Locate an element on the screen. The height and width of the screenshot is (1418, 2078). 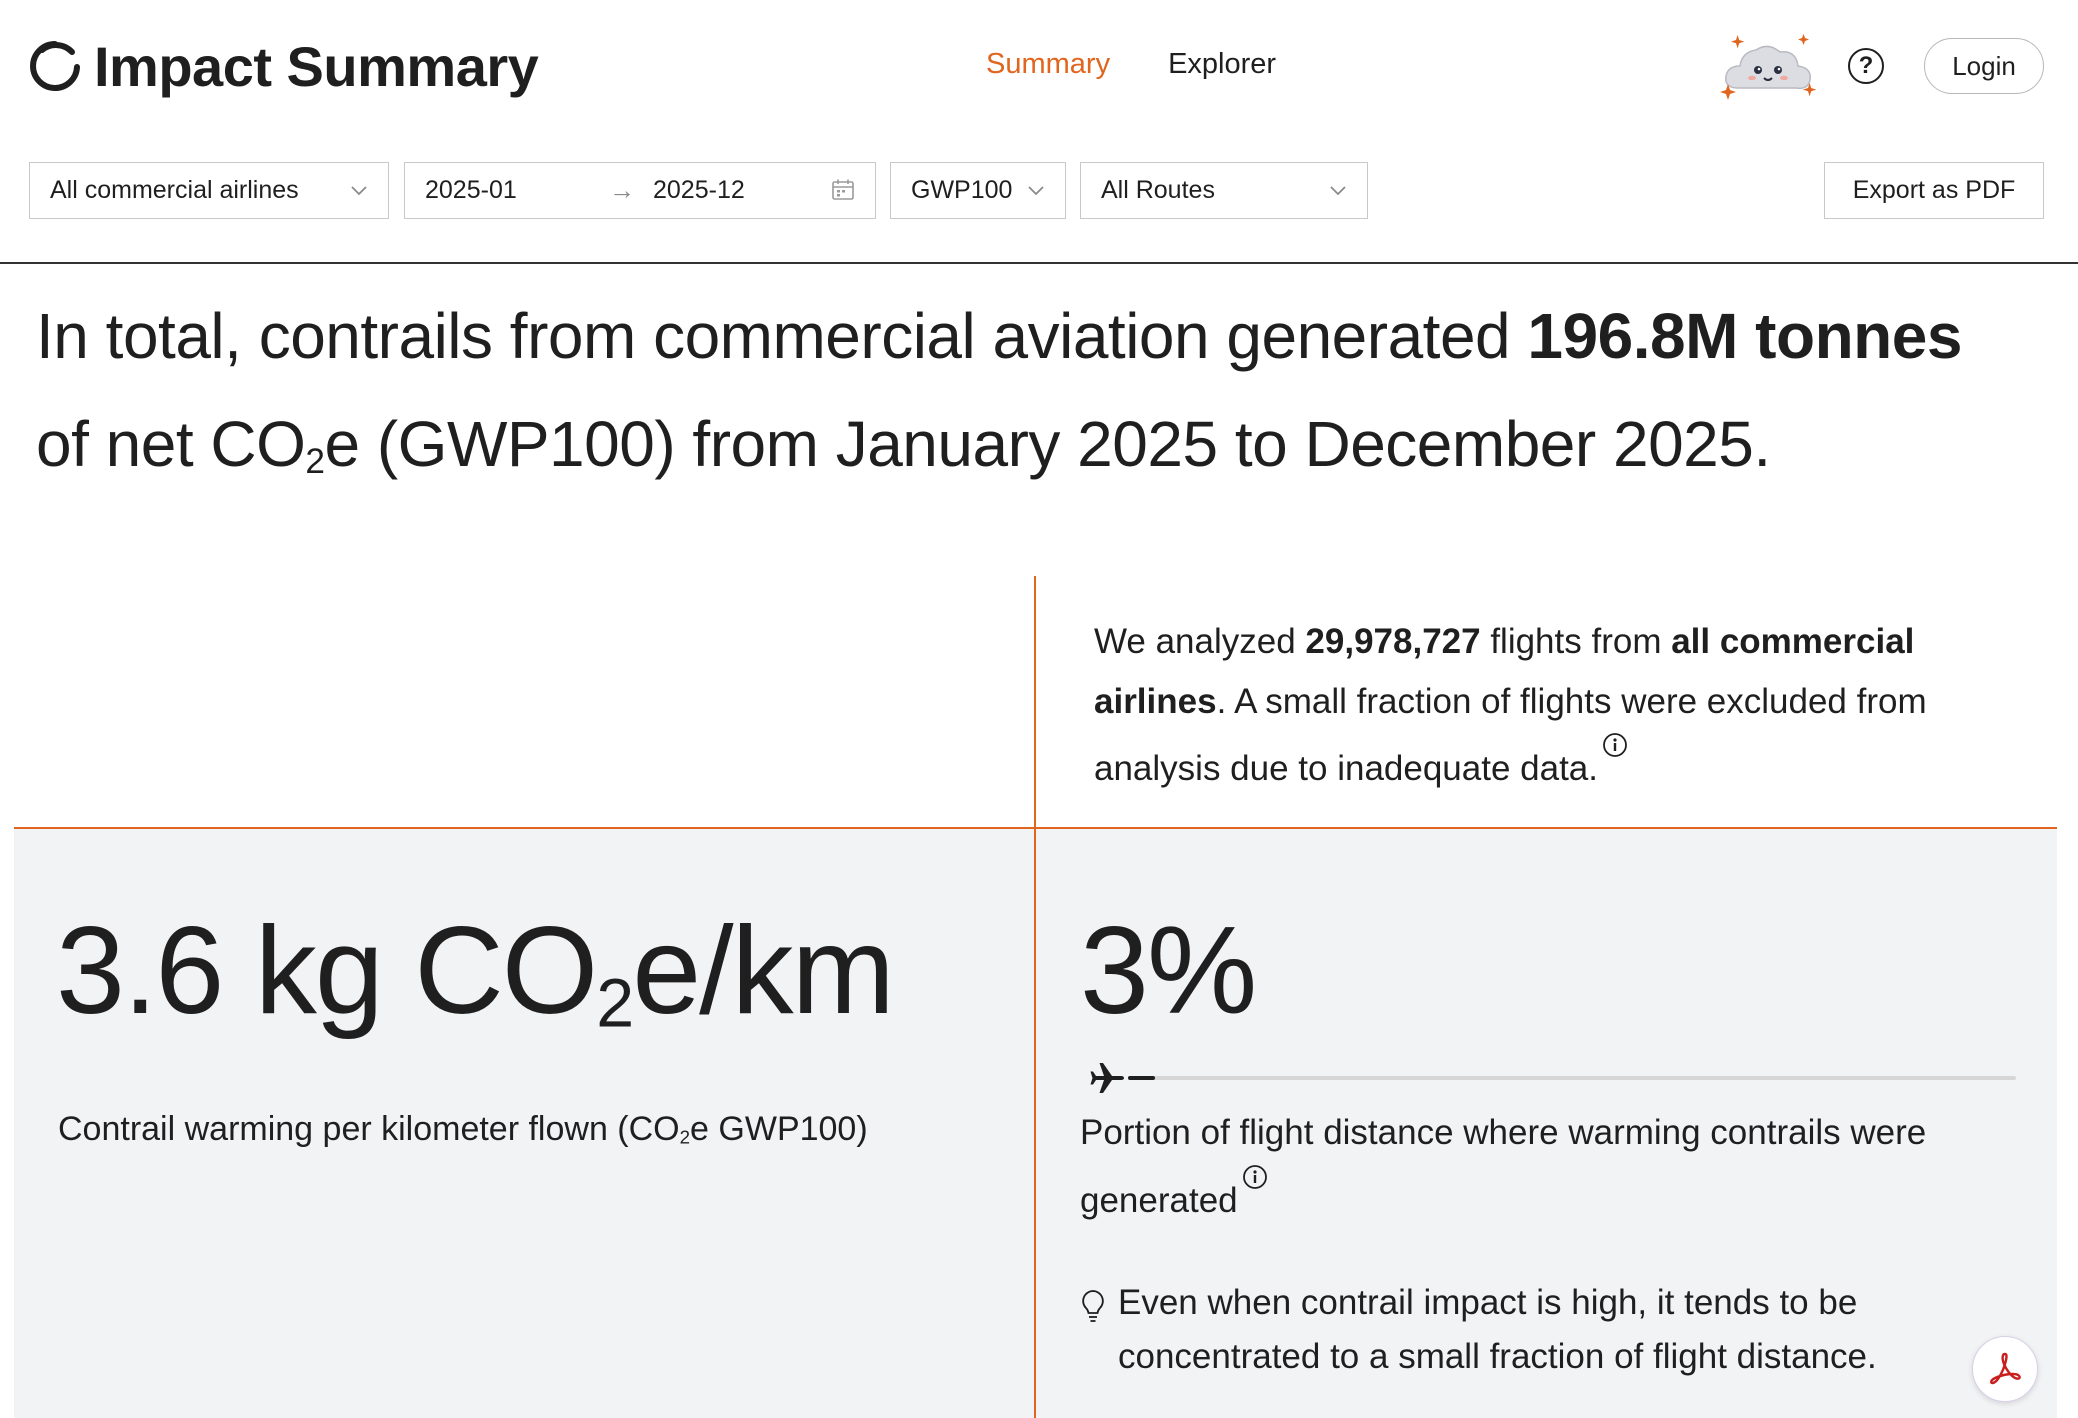
page-title: Impact Summary is located at coordinates (316, 66).